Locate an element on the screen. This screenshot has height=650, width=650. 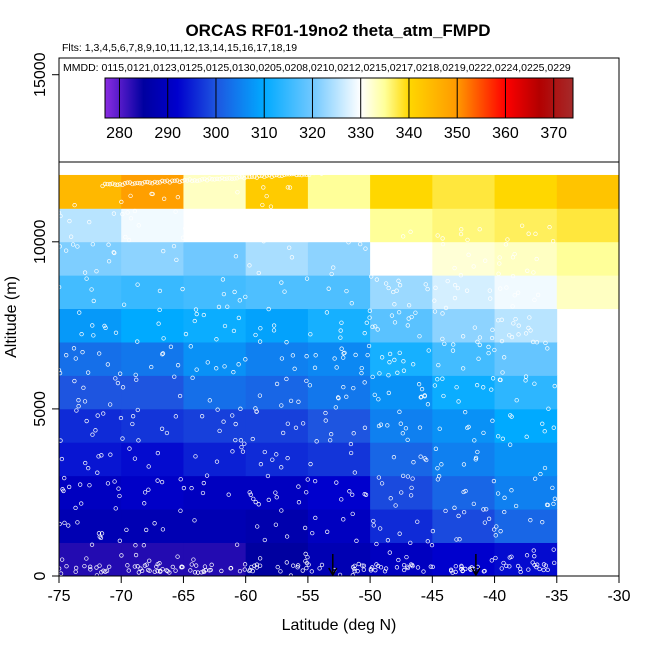
colorbar-tick-label: 340 is located at coordinates (409, 133).